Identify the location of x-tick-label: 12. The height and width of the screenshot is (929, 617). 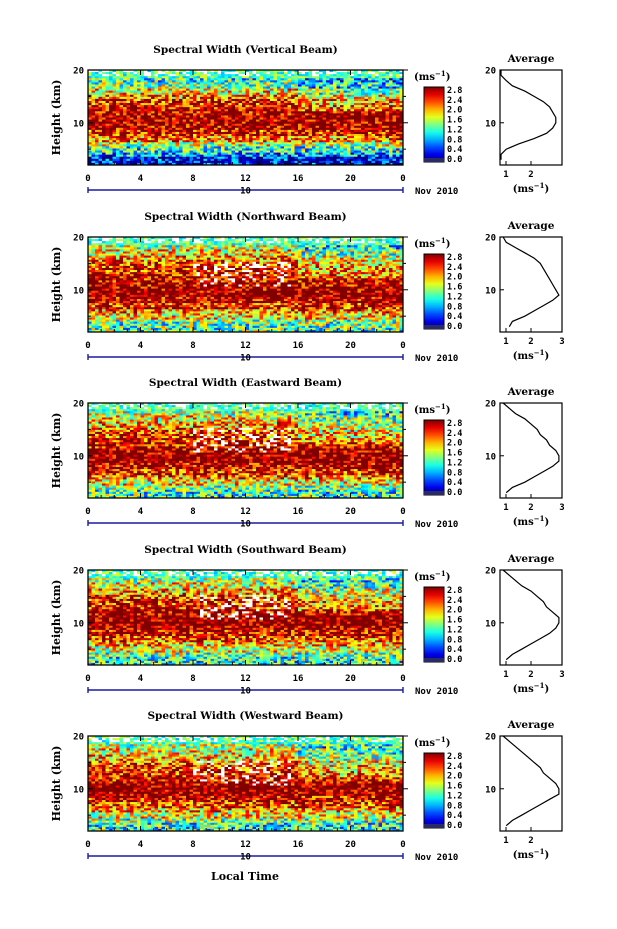
(245, 179).